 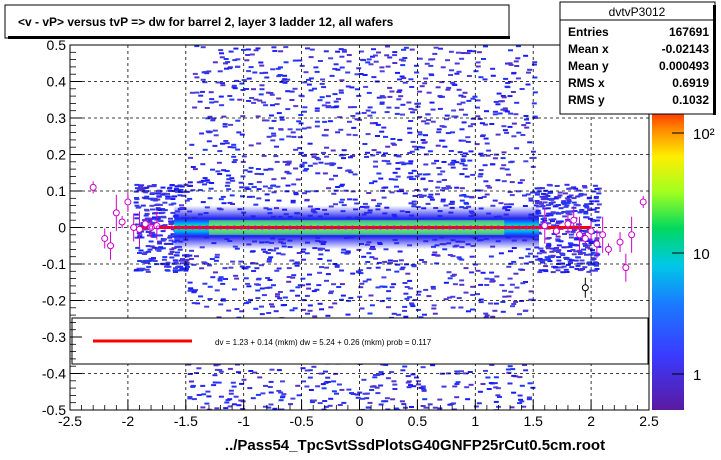 I want to click on y-tick-label: 0.1, so click(x=57, y=191).